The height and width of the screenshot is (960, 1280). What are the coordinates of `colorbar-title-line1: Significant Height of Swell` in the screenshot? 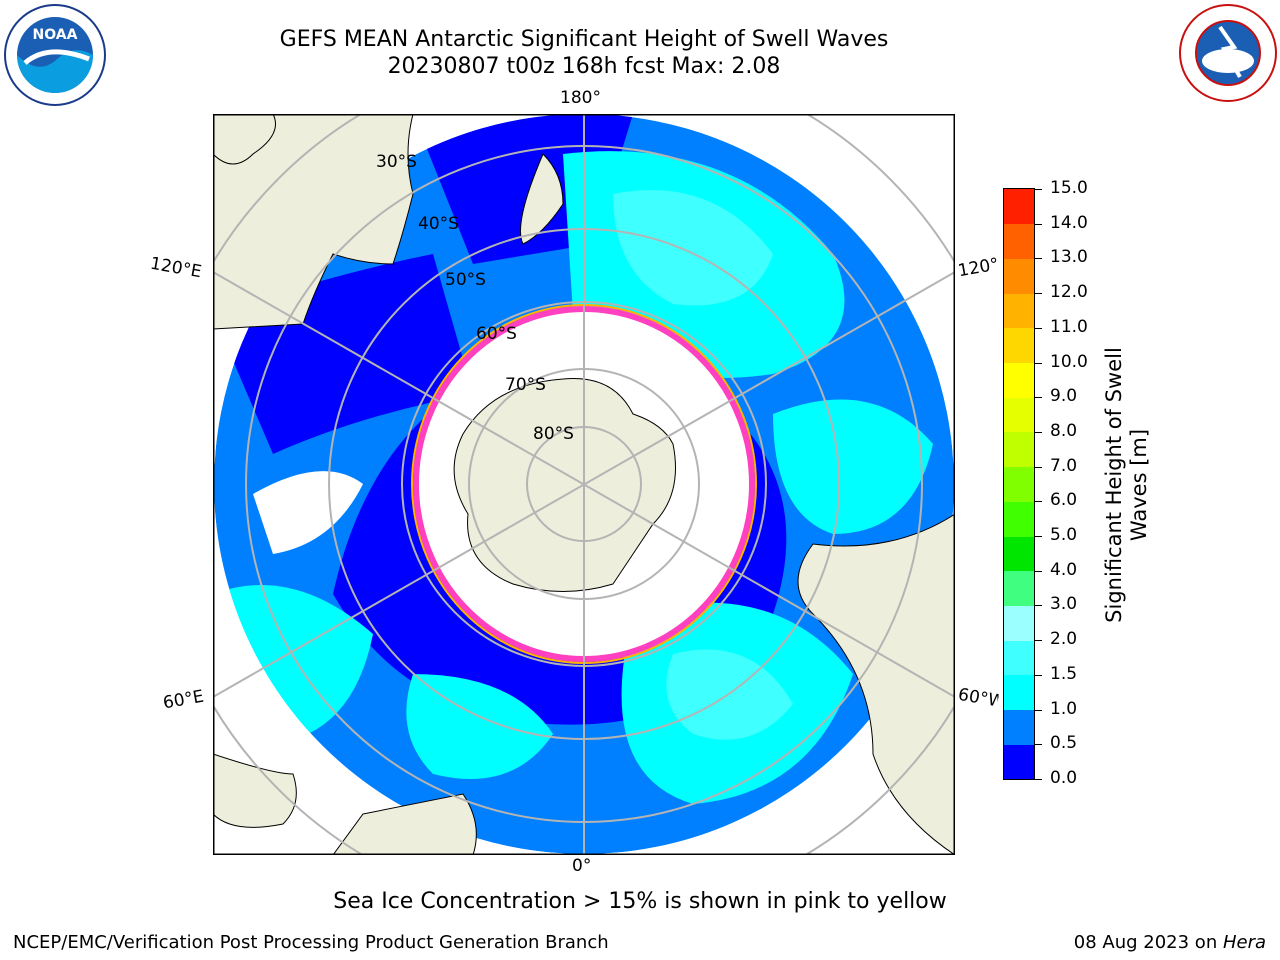 It's located at (1114, 485).